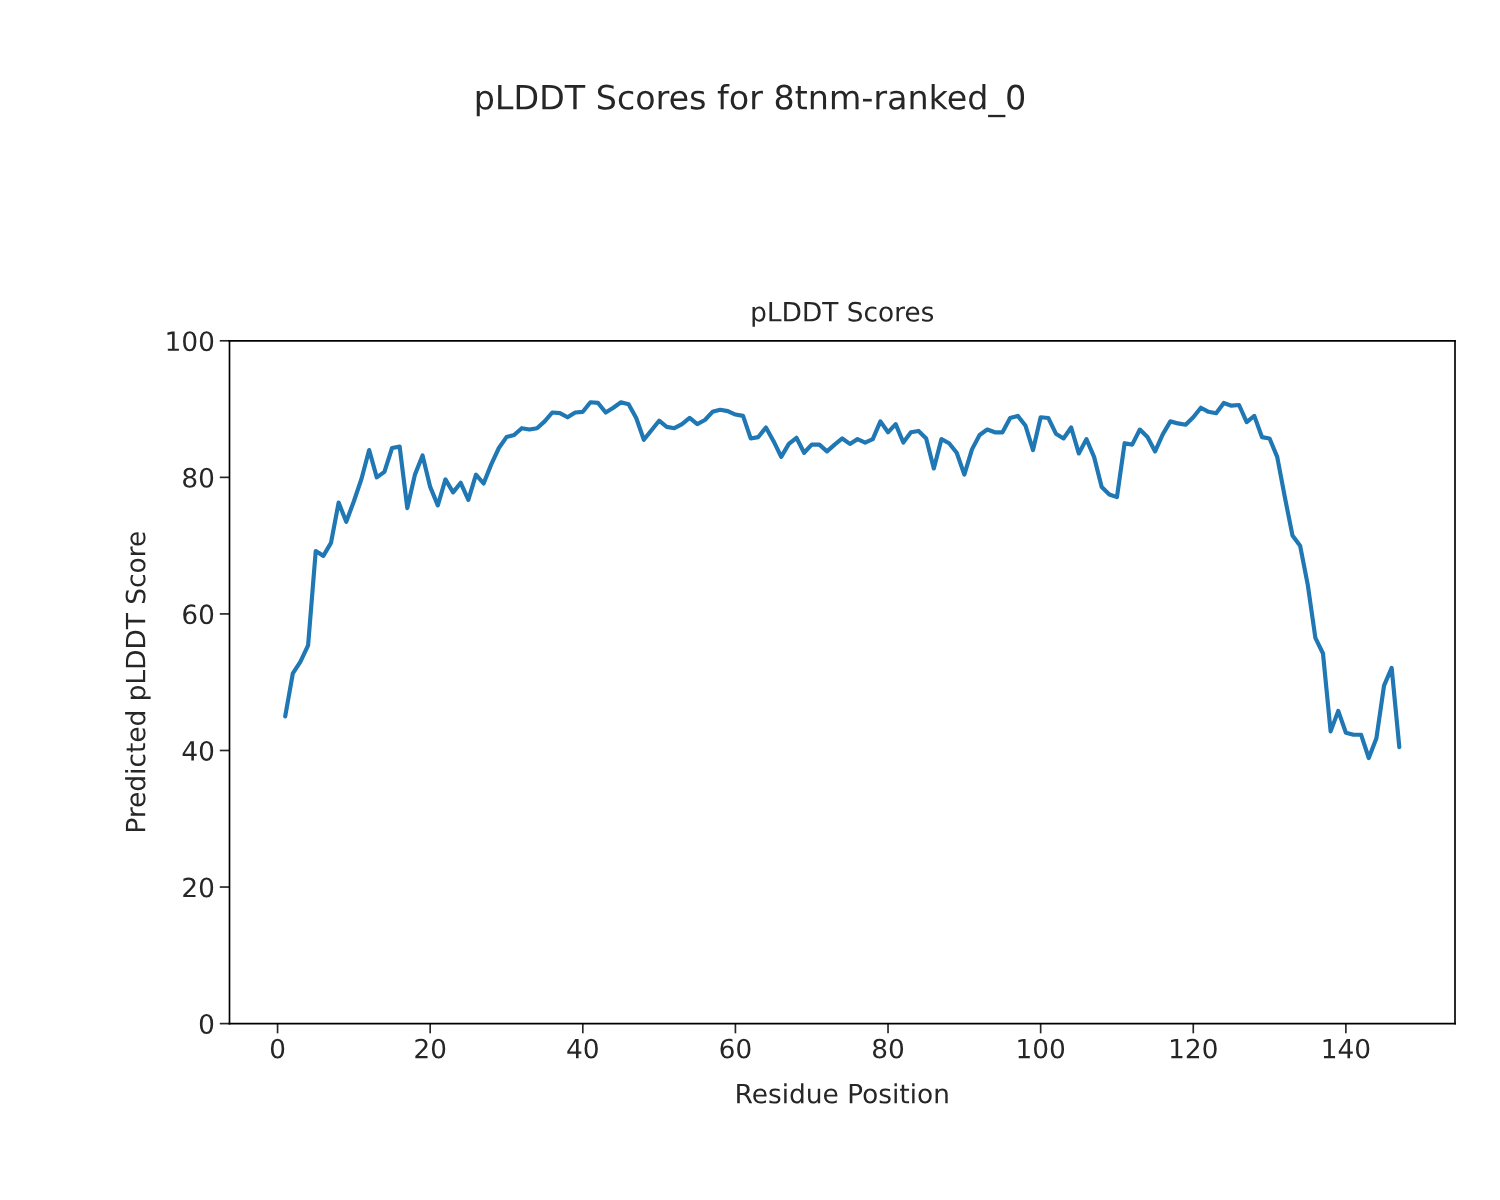 Image resolution: width=1500 pixels, height=1200 pixels. Describe the element at coordinates (198, 614) in the screenshot. I see `y-tick-label: 60` at that location.